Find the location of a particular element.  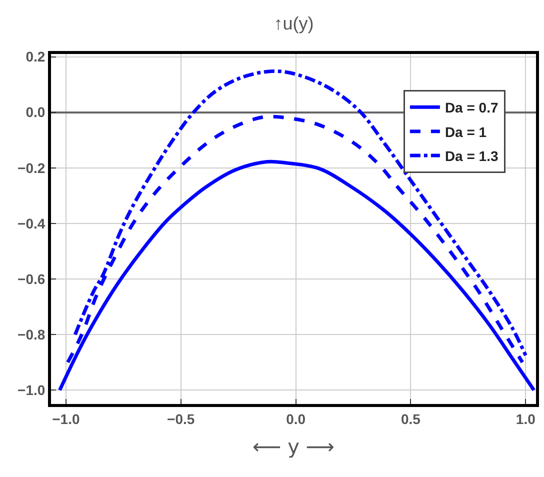

y-tick-label: −1.0 is located at coordinates (32, 390).